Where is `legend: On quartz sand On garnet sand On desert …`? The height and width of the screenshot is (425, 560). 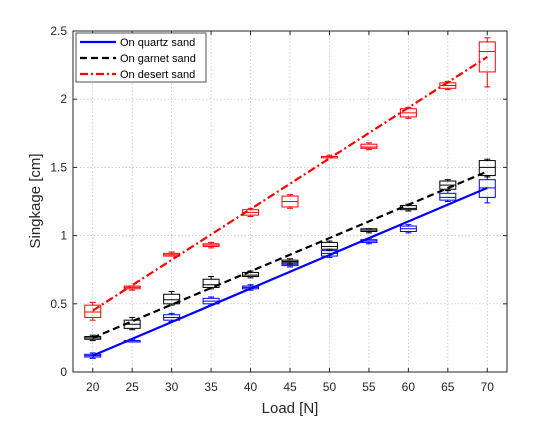 legend: On quartz sand On garnet sand On desert … is located at coordinates (141, 57).